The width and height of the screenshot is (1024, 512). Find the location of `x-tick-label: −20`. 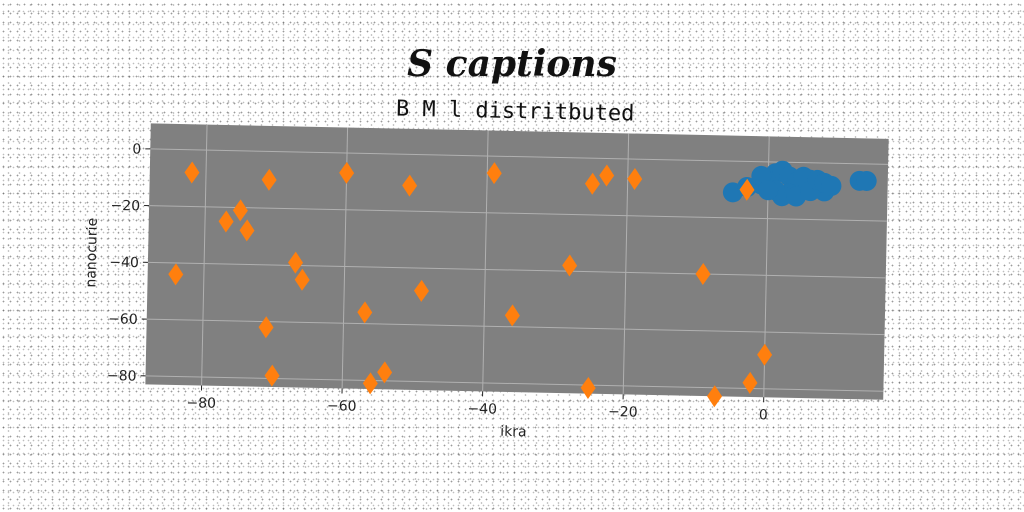

x-tick-label: −20 is located at coordinates (623, 412).